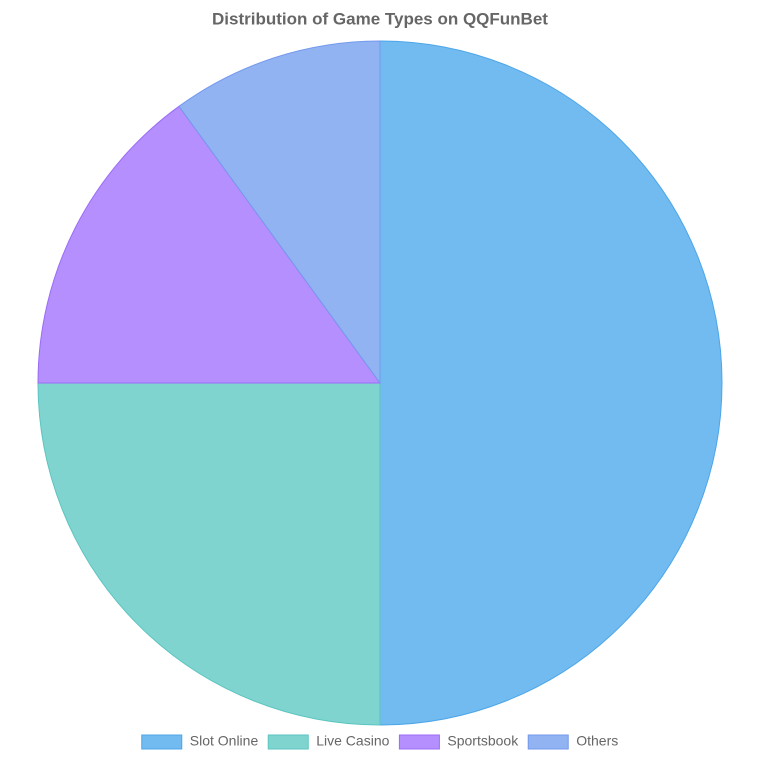 The image size is (760, 760). I want to click on pie-slice, so click(279, 212).